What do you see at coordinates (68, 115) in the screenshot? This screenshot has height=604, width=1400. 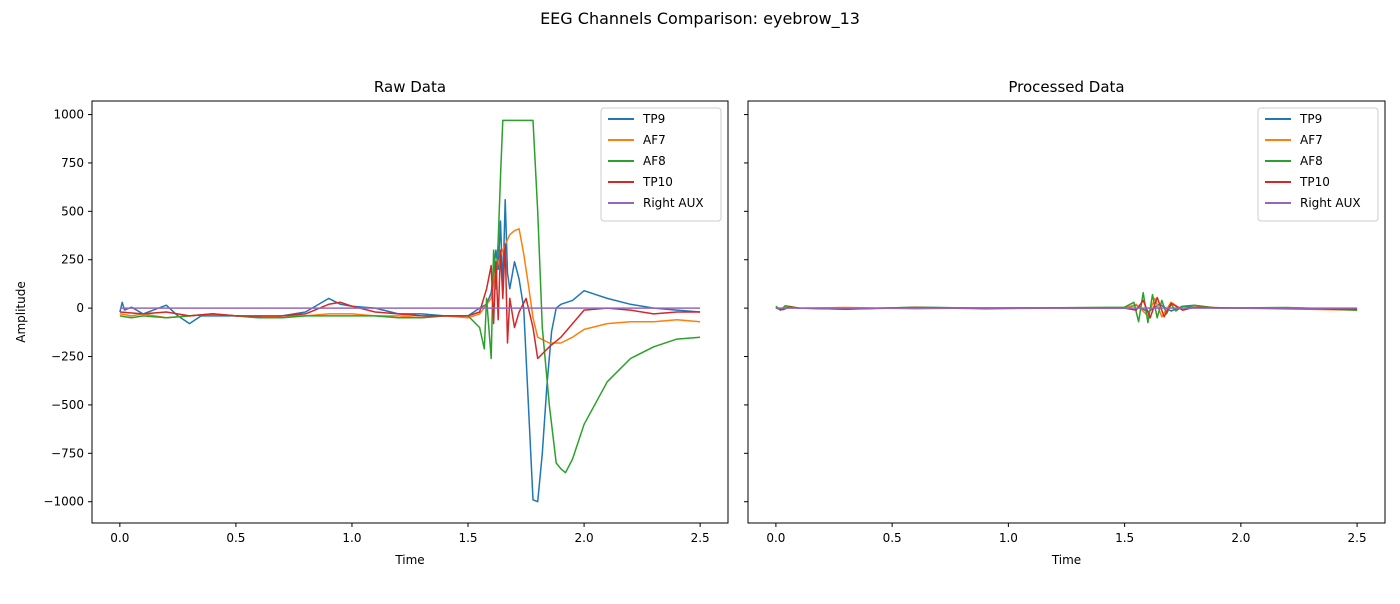 I see `y-tick-label: 1000` at bounding box center [68, 115].